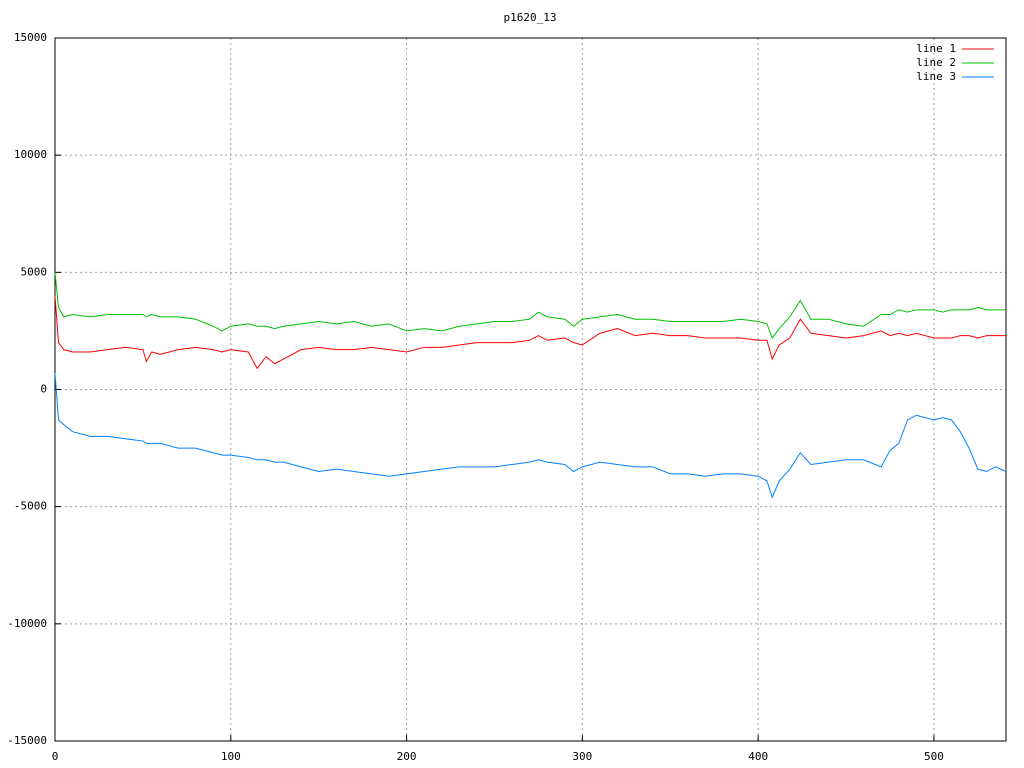 The image size is (1024, 768). I want to click on y-tick-label: 15000, so click(30, 37).